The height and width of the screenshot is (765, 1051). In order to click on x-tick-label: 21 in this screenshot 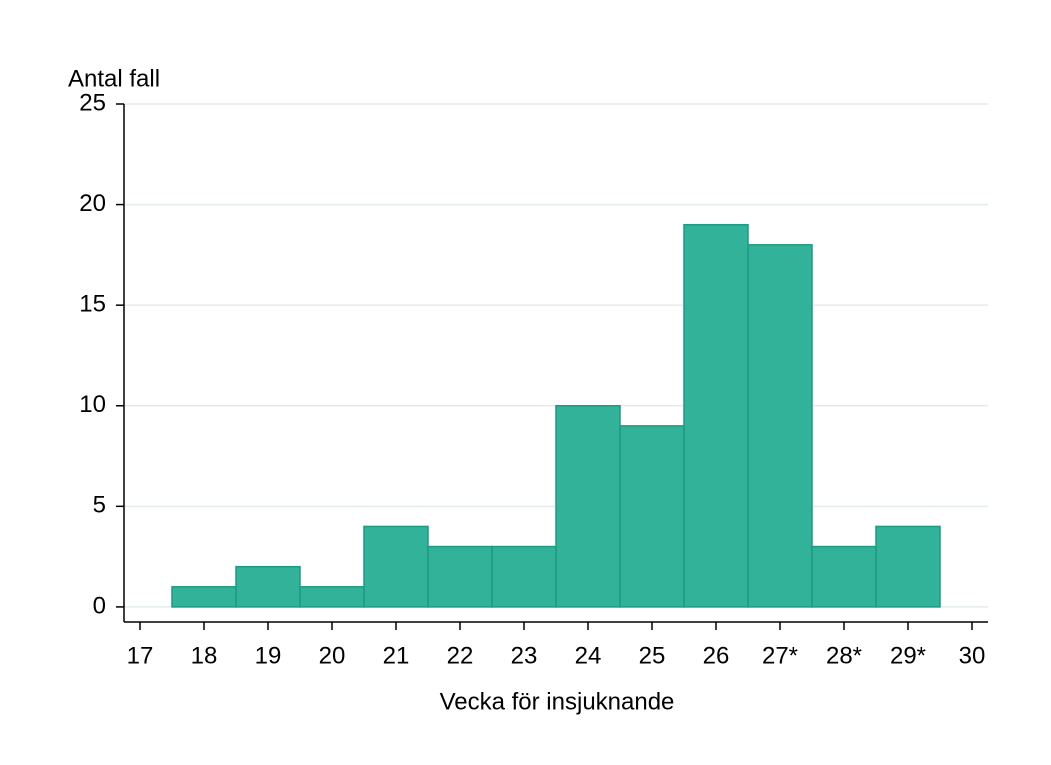, I will do `click(396, 655)`.